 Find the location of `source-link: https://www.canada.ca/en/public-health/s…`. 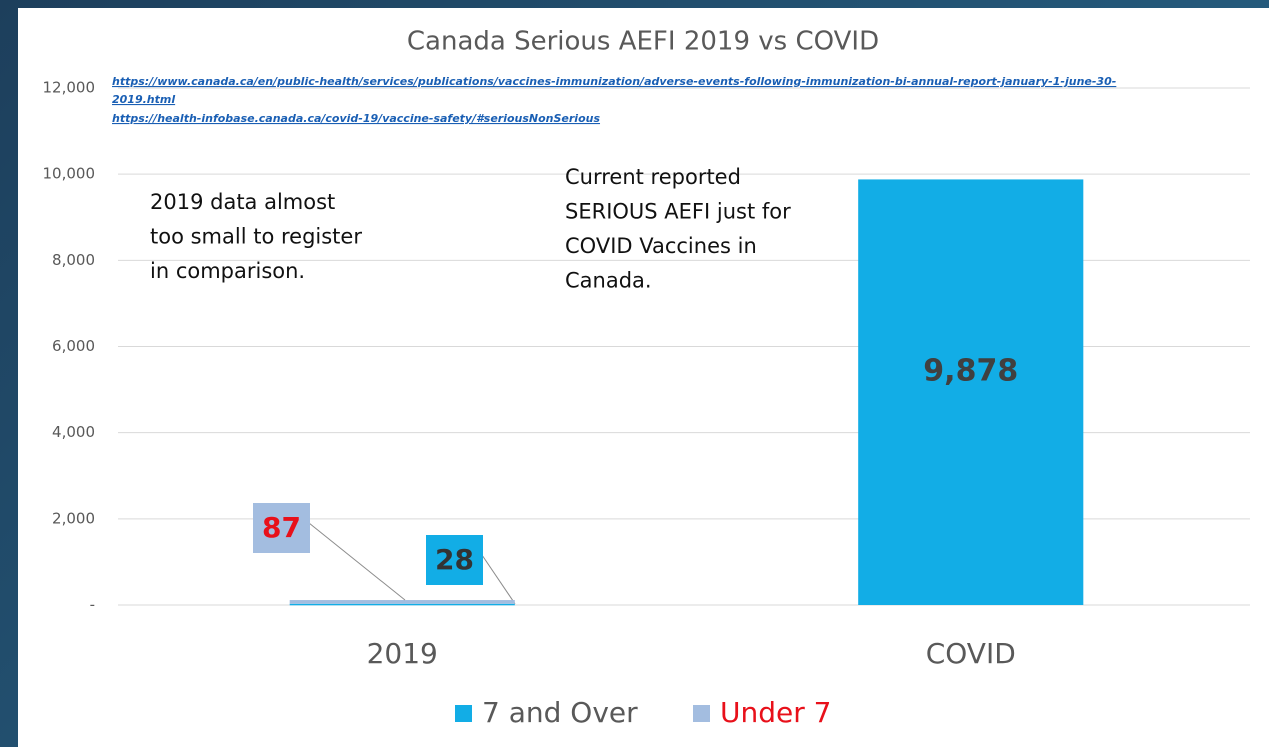

source-link: https://www.canada.ca/en/public-health/s… is located at coordinates (614, 81).